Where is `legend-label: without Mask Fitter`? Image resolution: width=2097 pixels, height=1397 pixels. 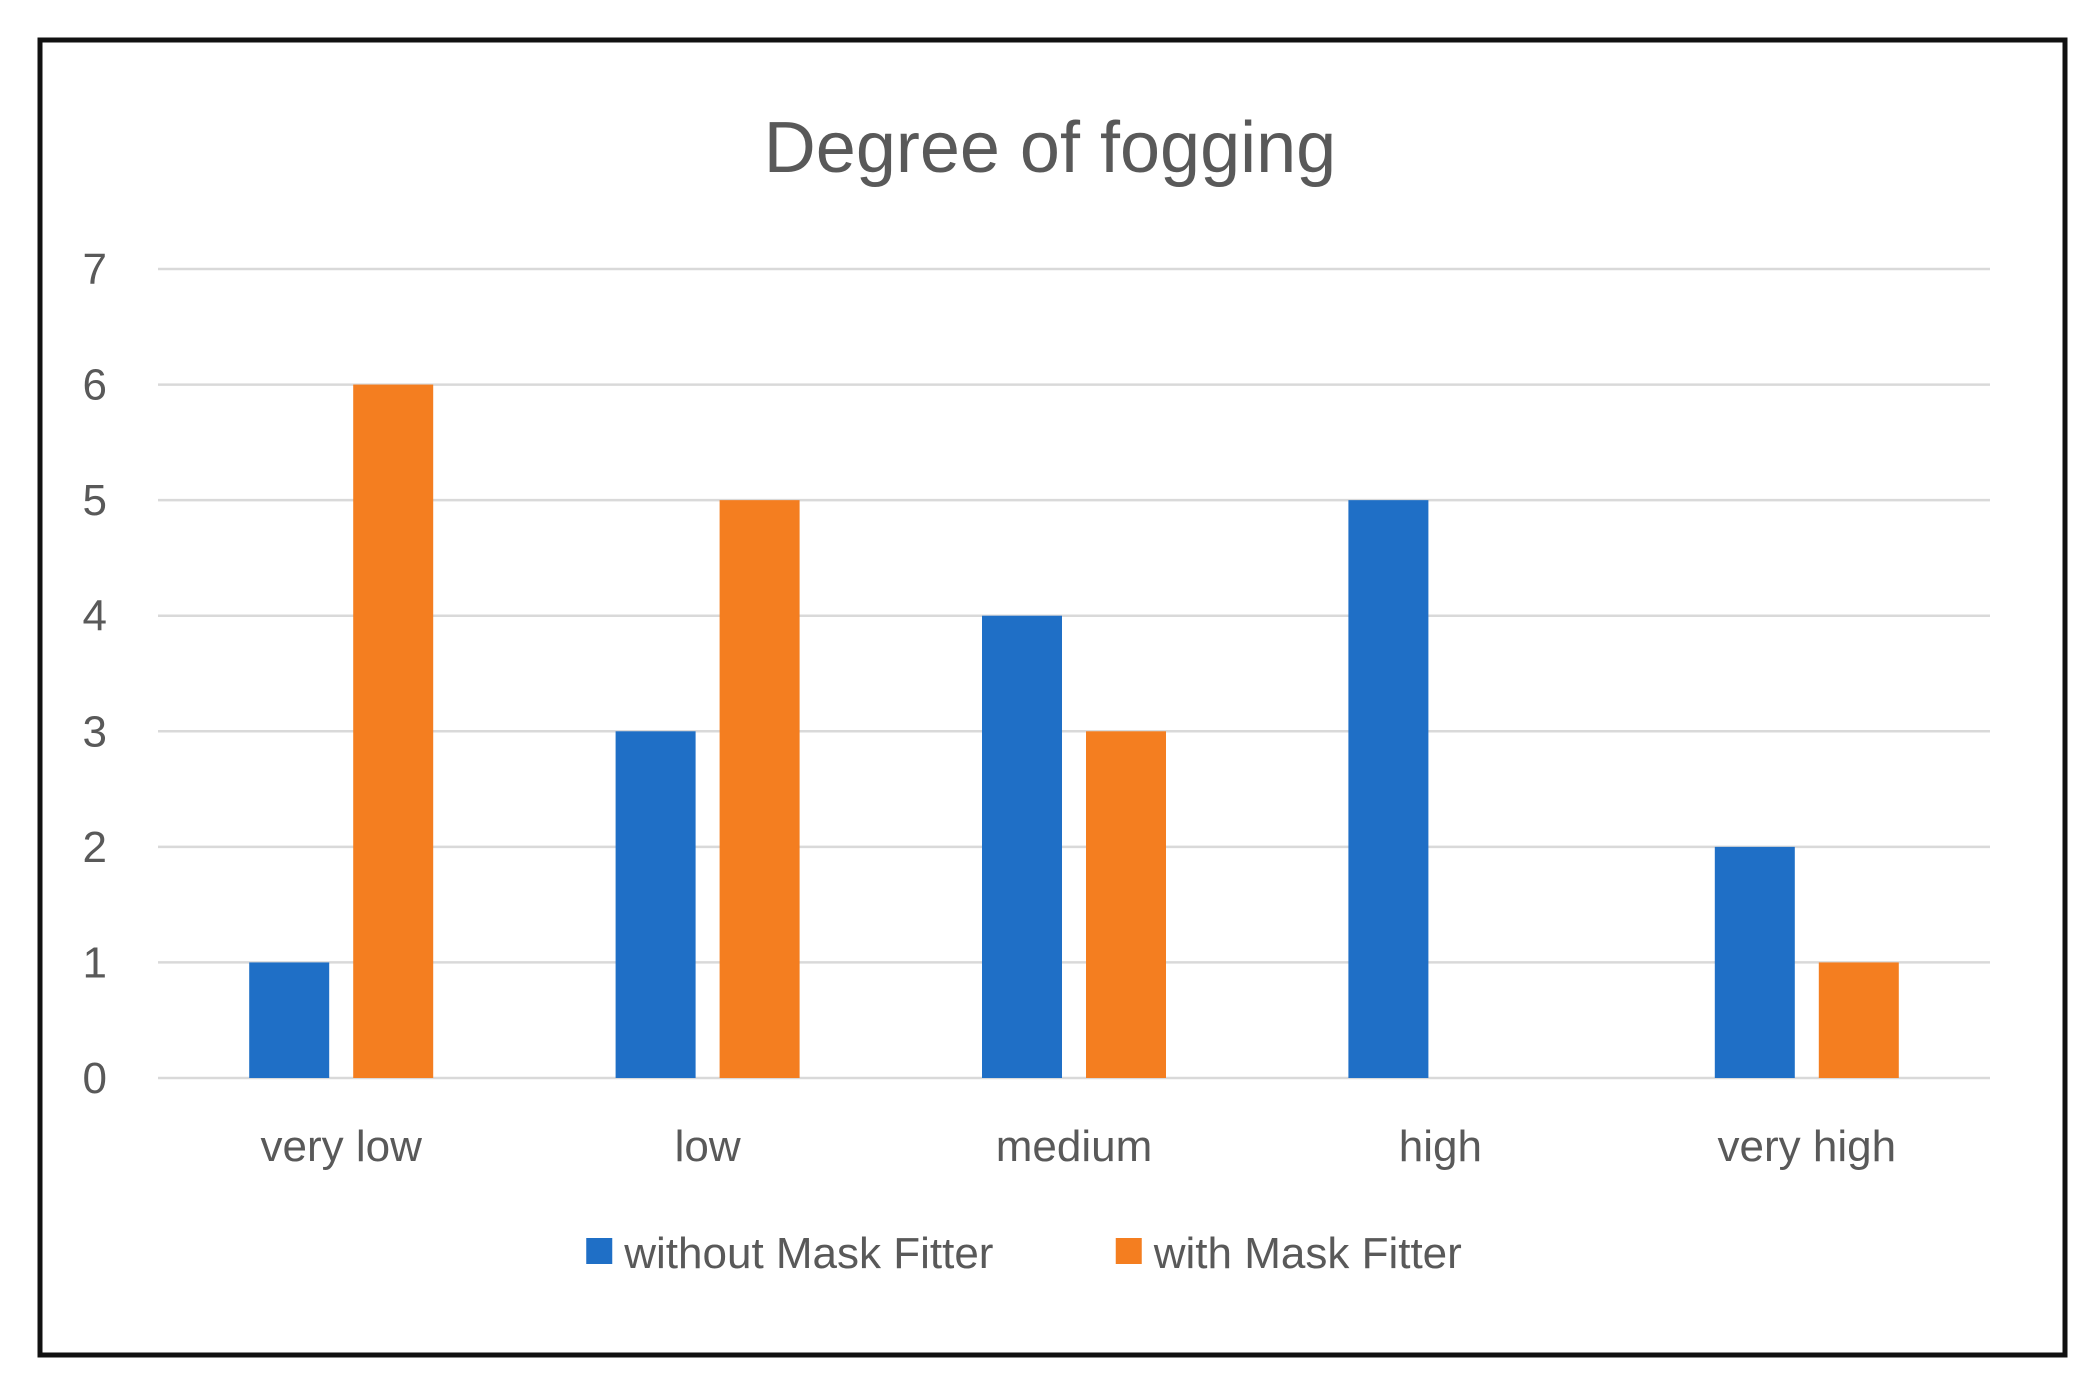
legend-label: without Mask Fitter is located at coordinates (808, 1253).